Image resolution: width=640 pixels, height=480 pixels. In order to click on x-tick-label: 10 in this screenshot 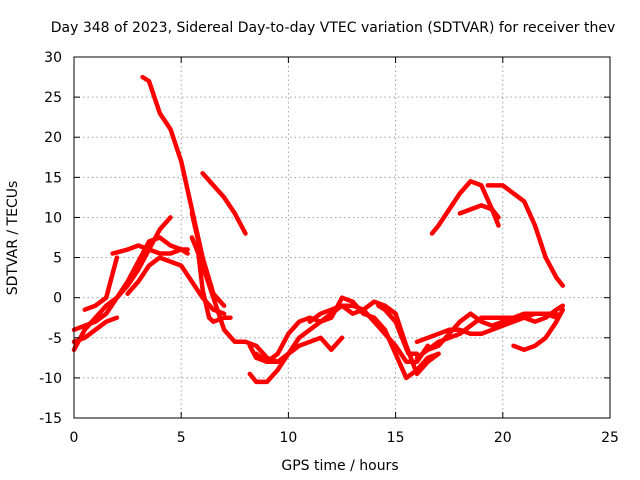, I will do `click(288, 438)`.